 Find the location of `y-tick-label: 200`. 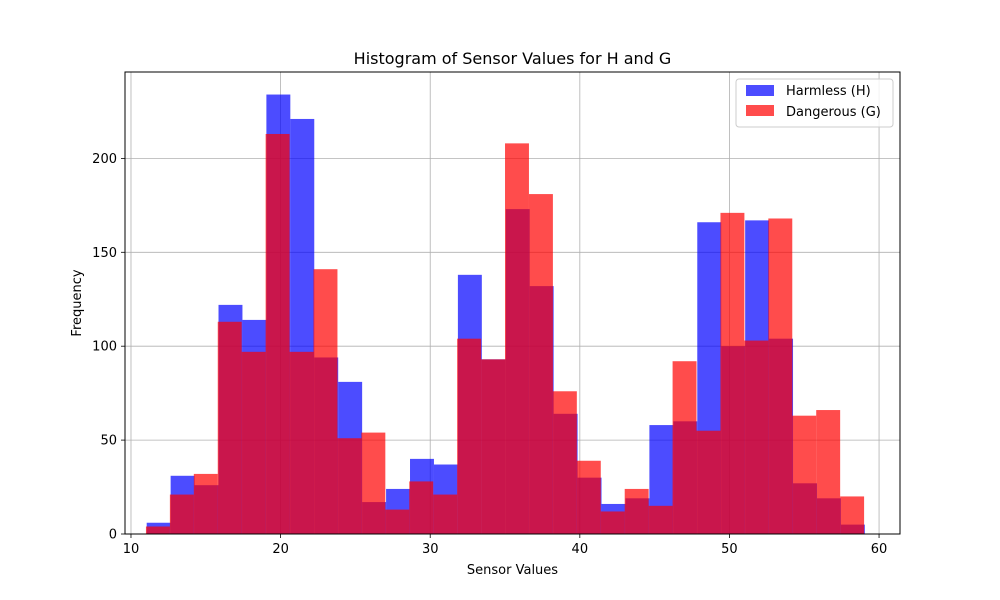

y-tick-label: 200 is located at coordinates (104, 159).